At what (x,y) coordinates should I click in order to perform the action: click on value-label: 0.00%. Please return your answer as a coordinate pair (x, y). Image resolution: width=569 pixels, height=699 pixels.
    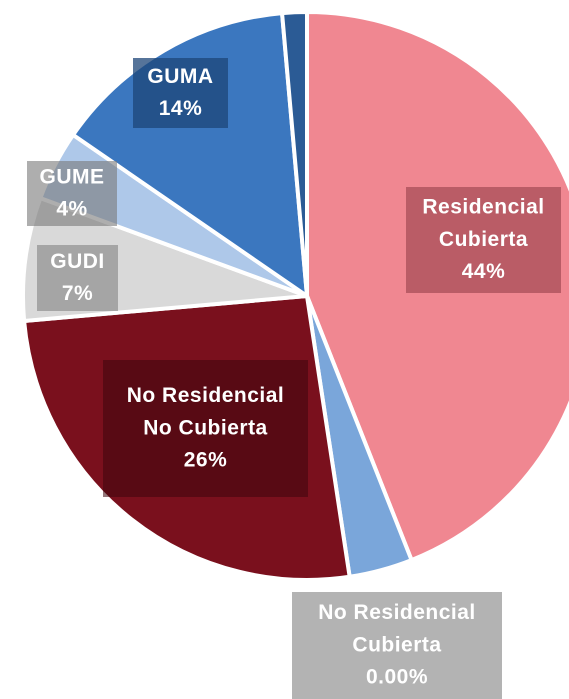
    Looking at the image, I should click on (397, 677).